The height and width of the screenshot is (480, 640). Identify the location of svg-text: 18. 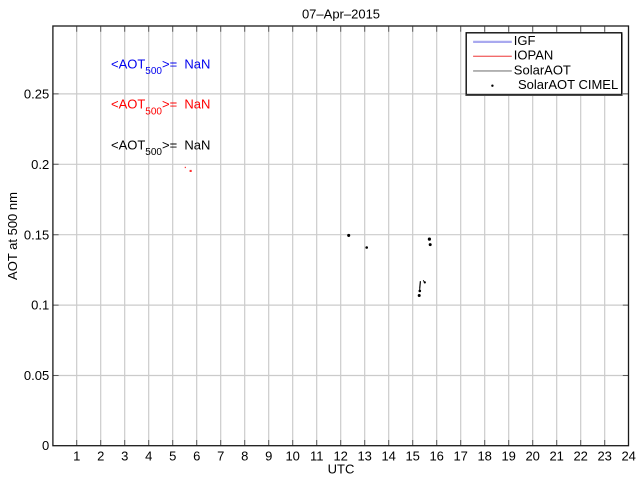
(484, 456).